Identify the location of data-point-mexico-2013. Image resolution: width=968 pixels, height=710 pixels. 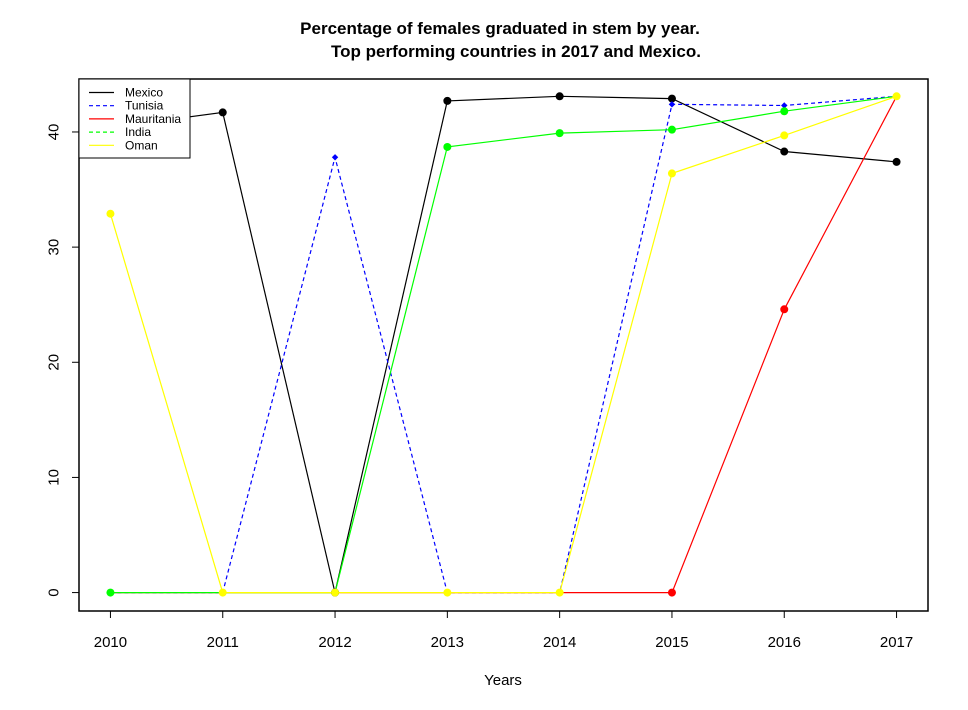
(447, 100).